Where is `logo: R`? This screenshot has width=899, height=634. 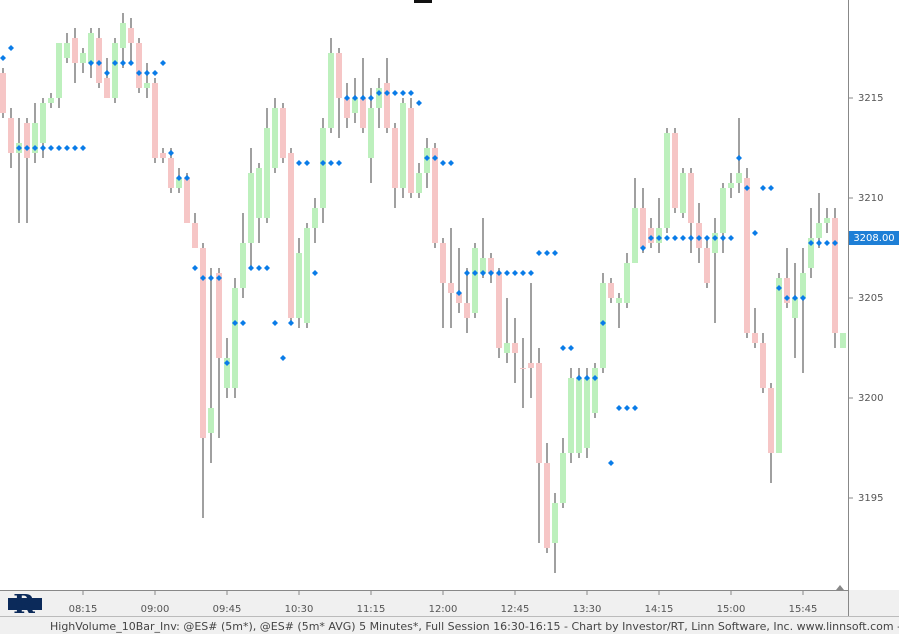 logo: R is located at coordinates (25, 605).